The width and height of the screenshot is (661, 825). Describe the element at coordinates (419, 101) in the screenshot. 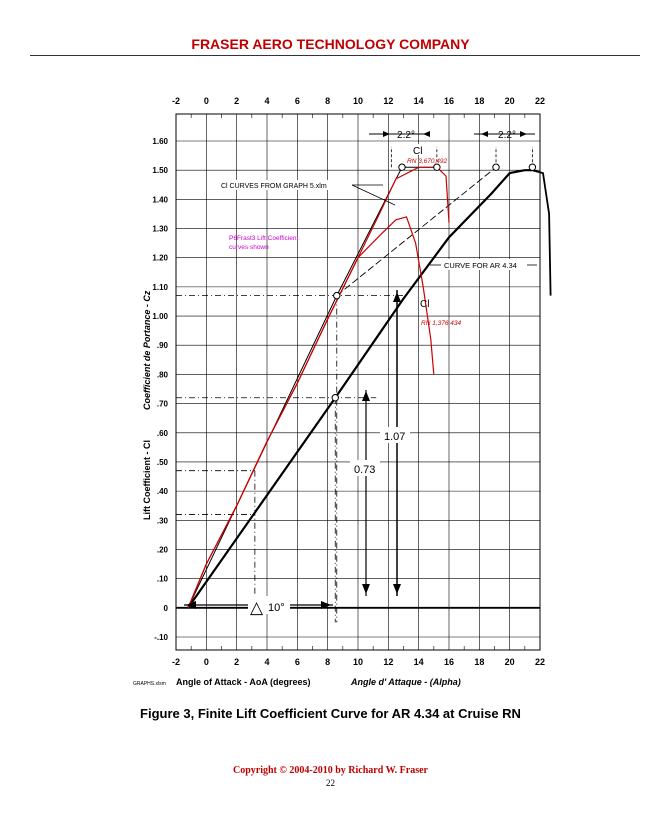

I see `x-tick-label-top: 14` at that location.